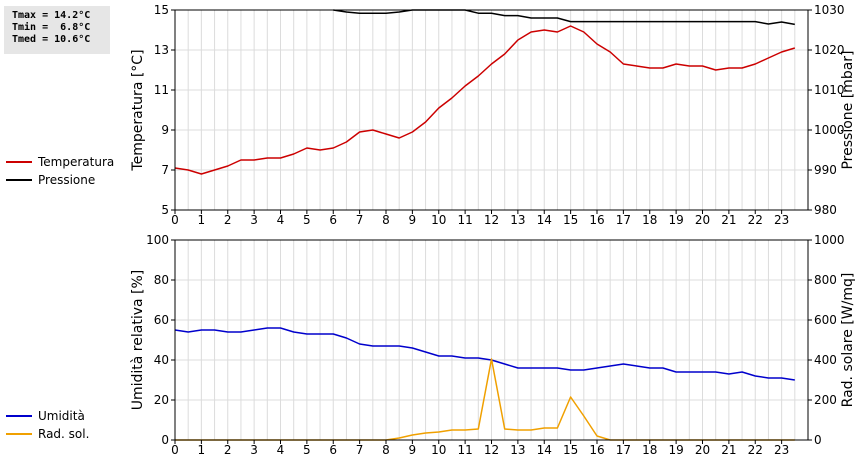 This screenshot has height=460, width=860. I want to click on panel1-x-tick-label: 22, so click(755, 220).